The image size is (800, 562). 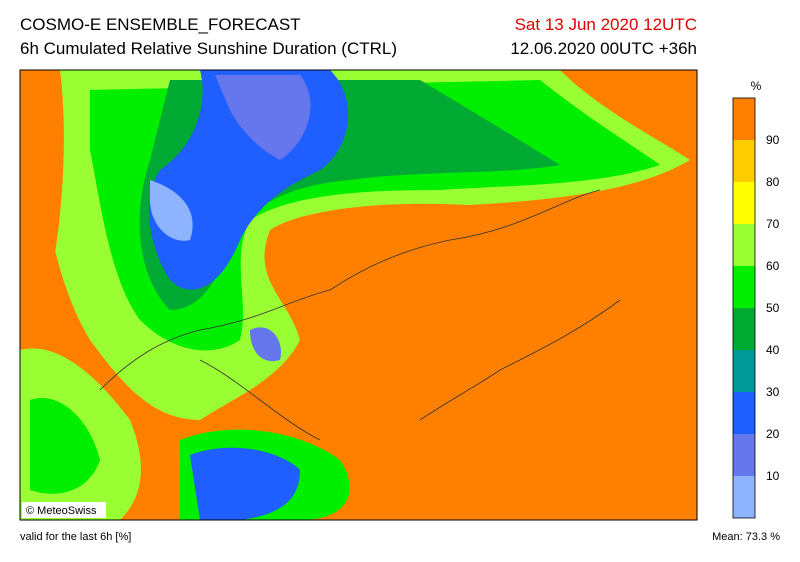 What do you see at coordinates (160, 24) in the screenshot?
I see `title: COSMO-E ENSEMBLE_FORECAST` at bounding box center [160, 24].